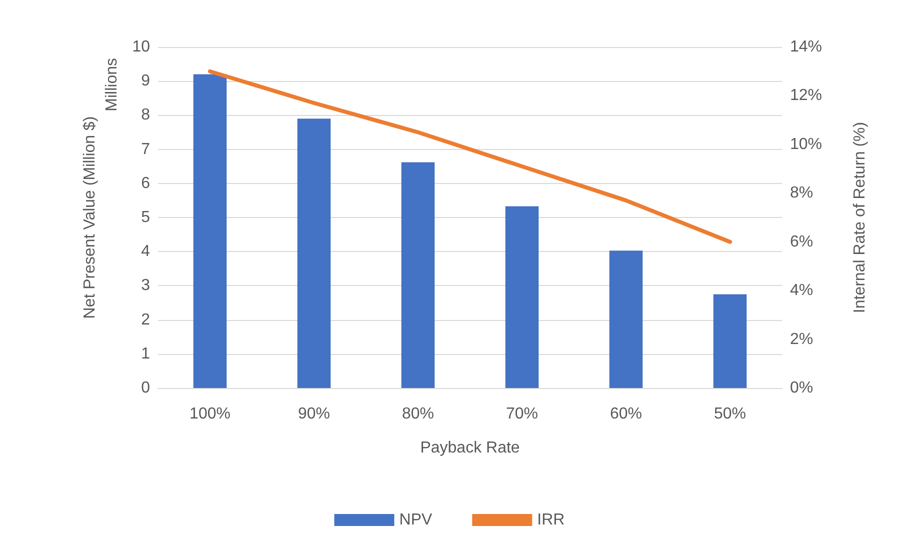  I want to click on x-tick-label: 50%, so click(730, 414).